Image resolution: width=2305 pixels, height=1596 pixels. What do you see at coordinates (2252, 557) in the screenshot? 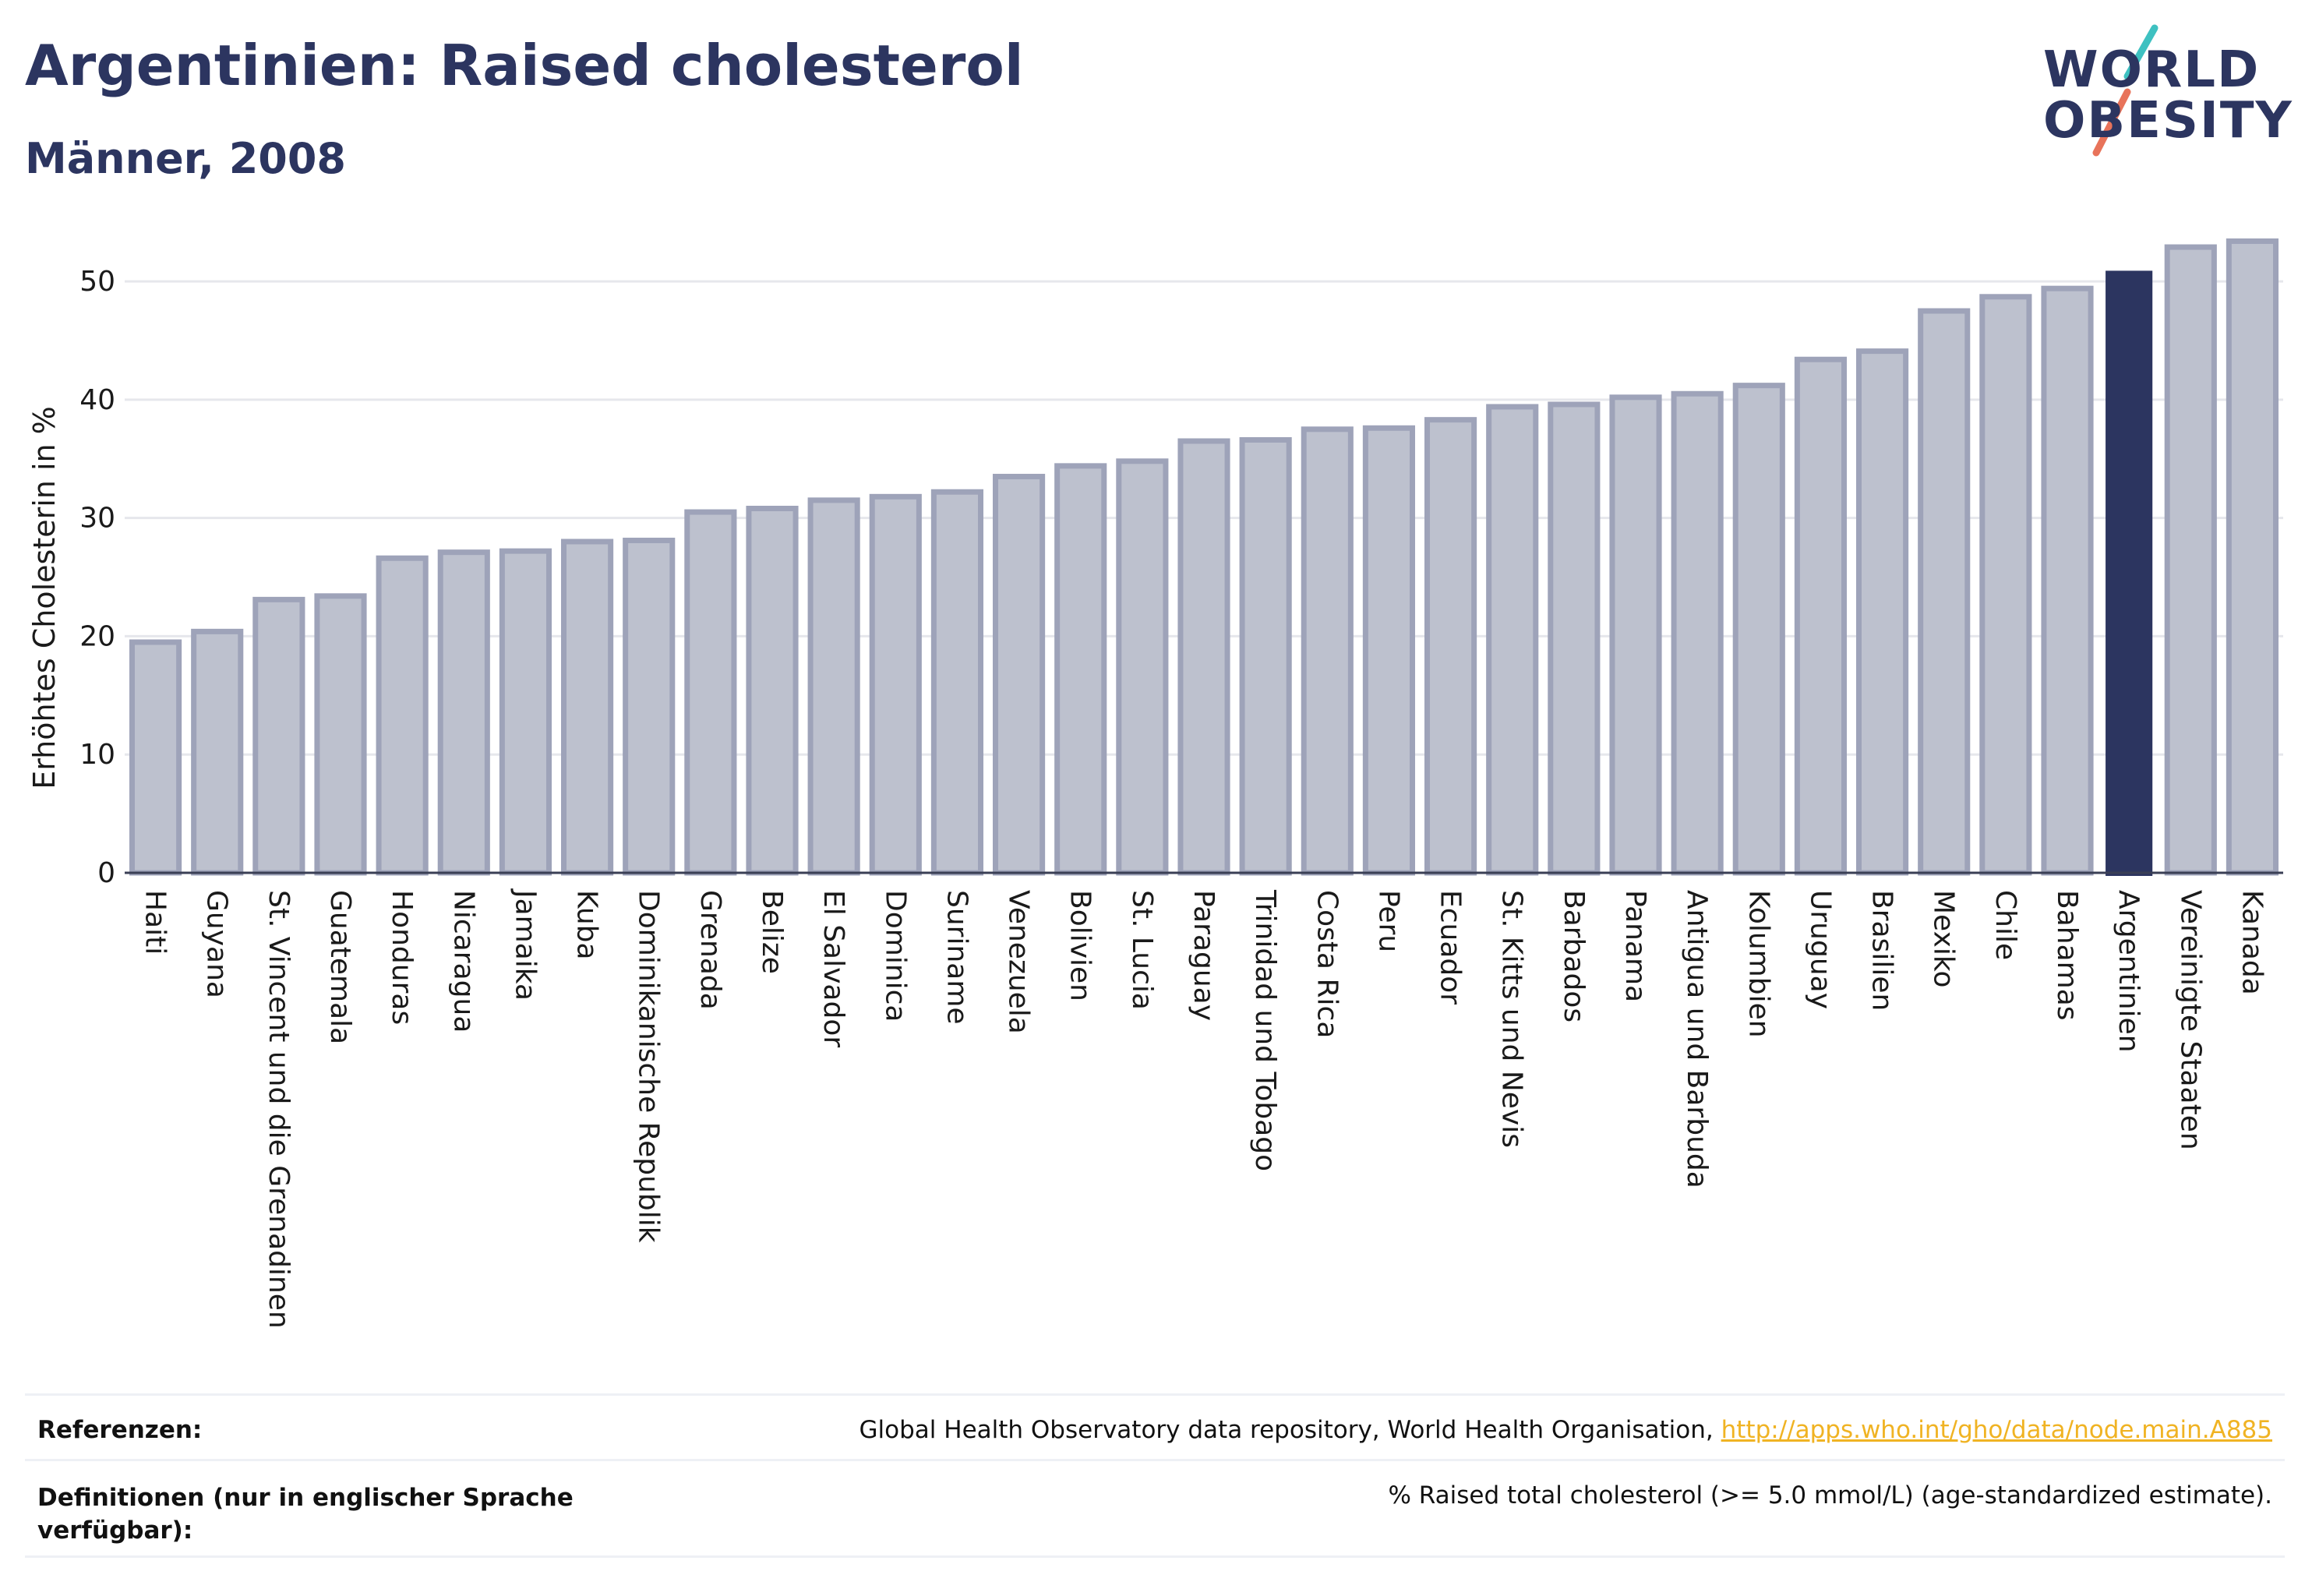
I see `bar-kanada` at bounding box center [2252, 557].